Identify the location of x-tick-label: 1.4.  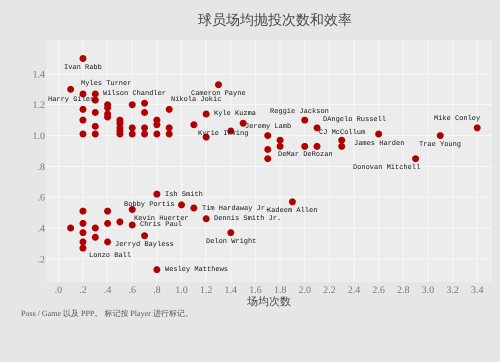
(231, 290).